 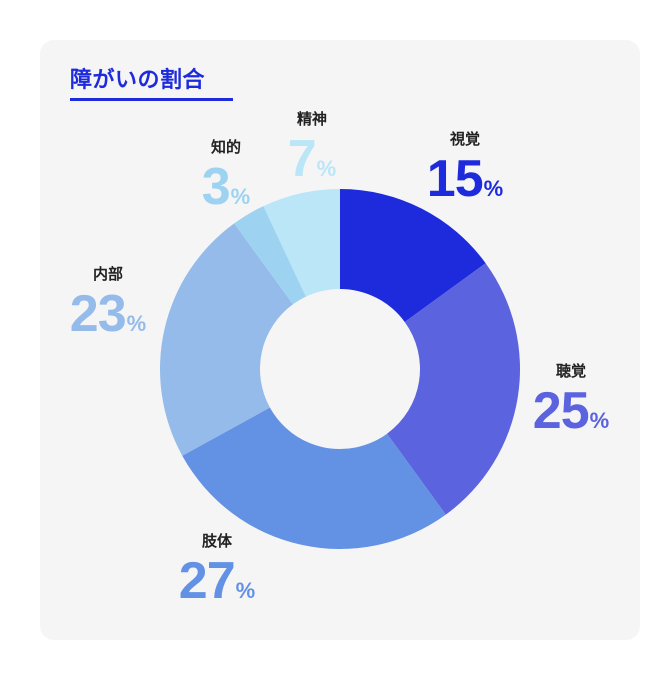 I want to click on slice-label-1: 聴覚 25%, so click(x=571, y=398).